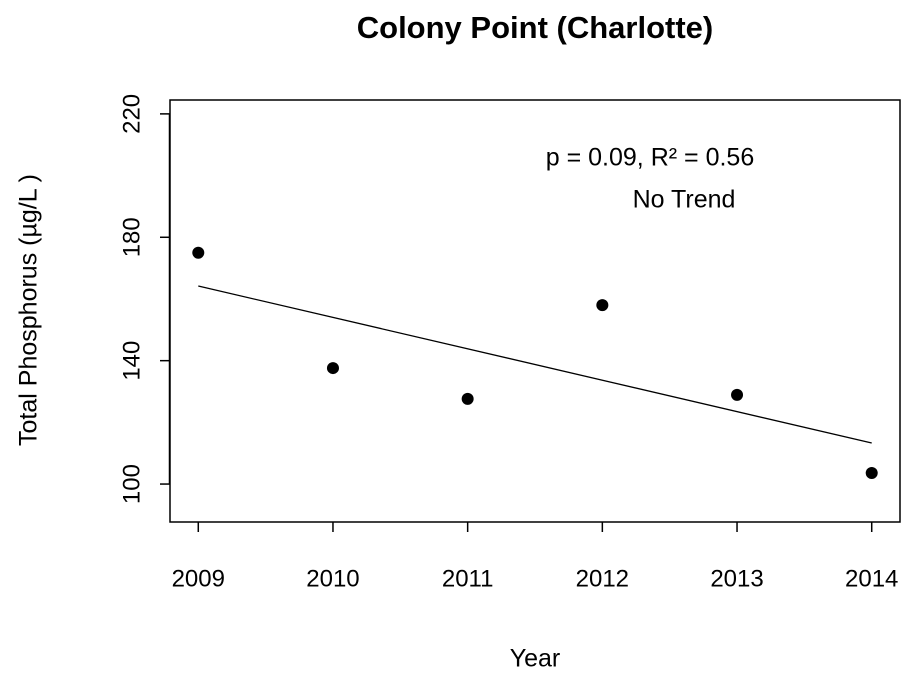 Image resolution: width=911 pixels, height=677 pixels. What do you see at coordinates (736, 578) in the screenshot?
I see `x-tick-label: 2013` at bounding box center [736, 578].